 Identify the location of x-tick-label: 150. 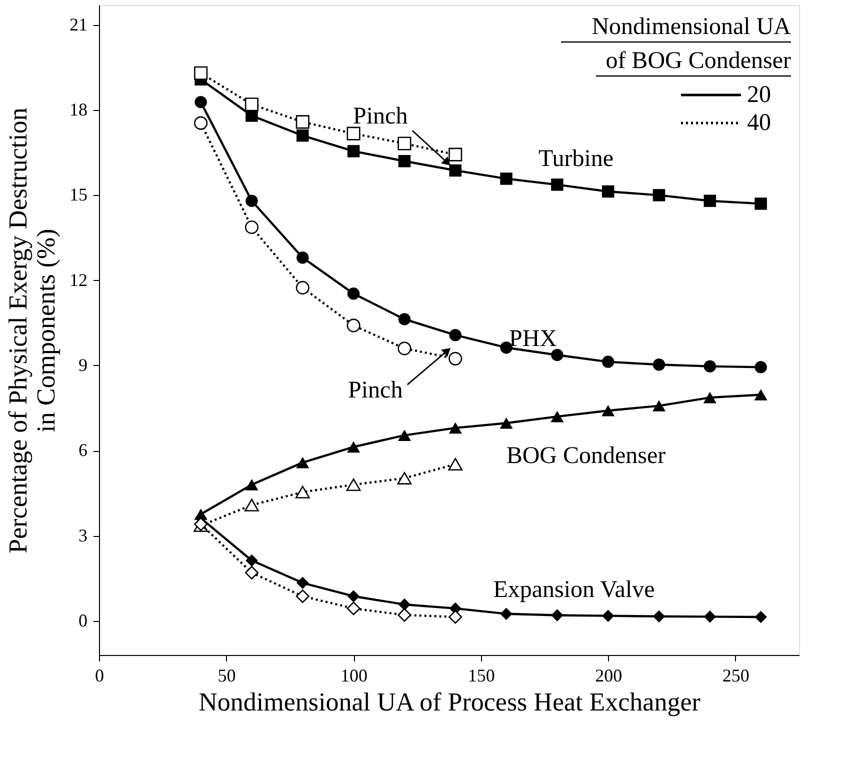
(481, 676).